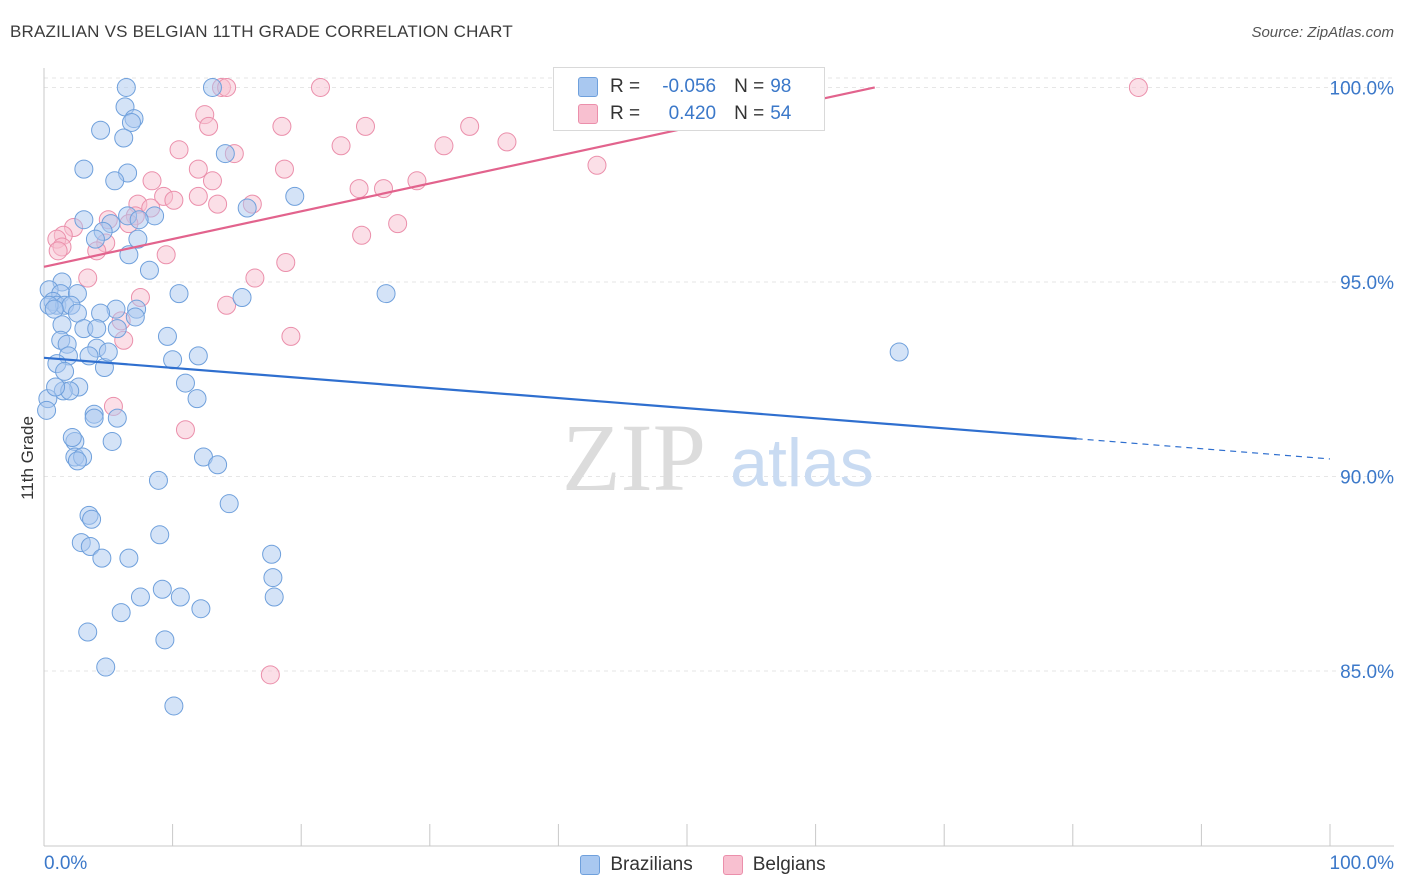 Image resolution: width=1406 pixels, height=892 pixels. I want to click on legend-row-brazilians: R = -0.056 N = 98, so click(684, 87).